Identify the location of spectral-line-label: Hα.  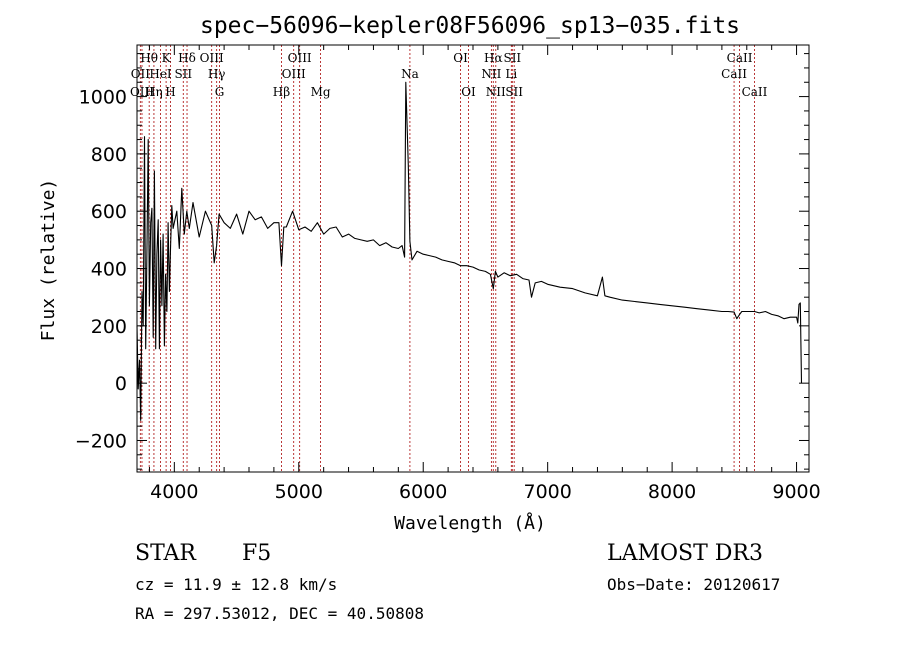
(493, 58).